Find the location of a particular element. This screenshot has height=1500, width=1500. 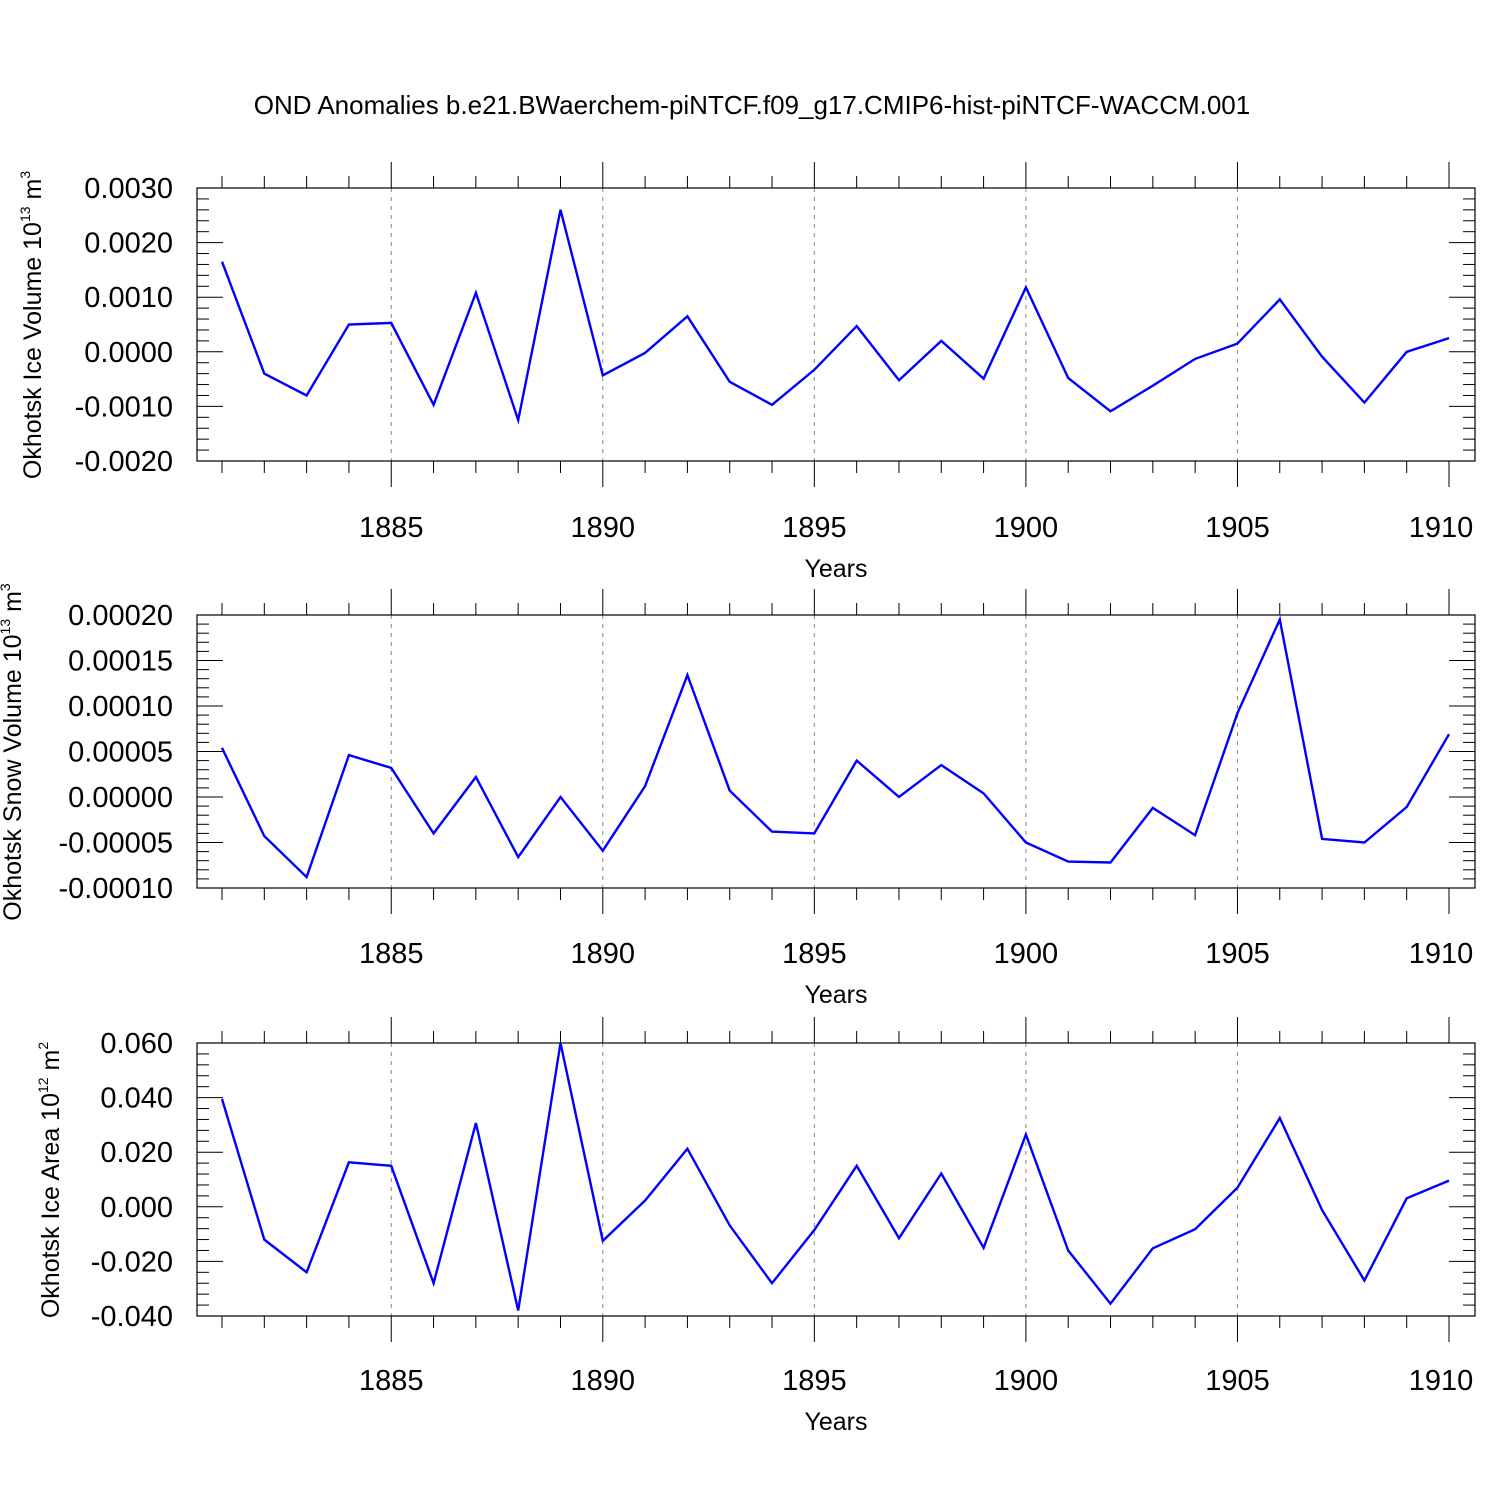

y-tick-label: 0.0010 is located at coordinates (128, 298).